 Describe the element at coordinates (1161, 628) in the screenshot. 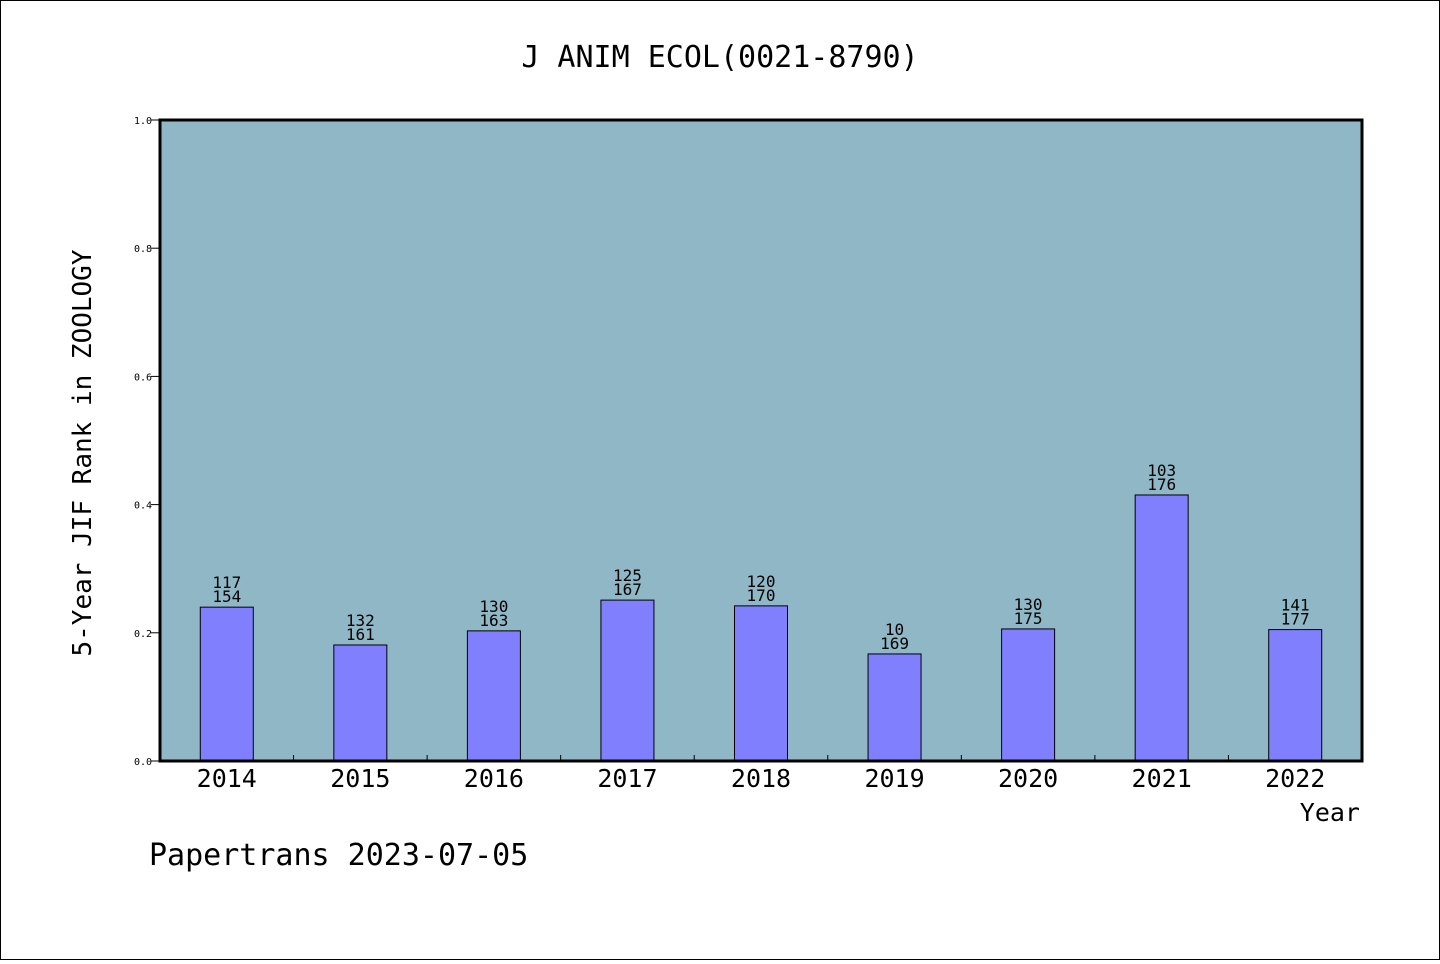

I see `bar-2021` at that location.